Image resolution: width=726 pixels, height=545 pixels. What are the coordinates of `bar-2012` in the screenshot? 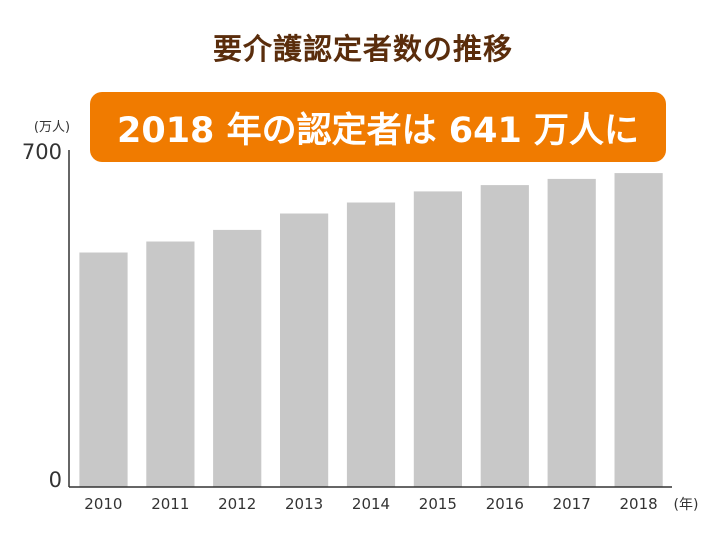 It's located at (237, 358).